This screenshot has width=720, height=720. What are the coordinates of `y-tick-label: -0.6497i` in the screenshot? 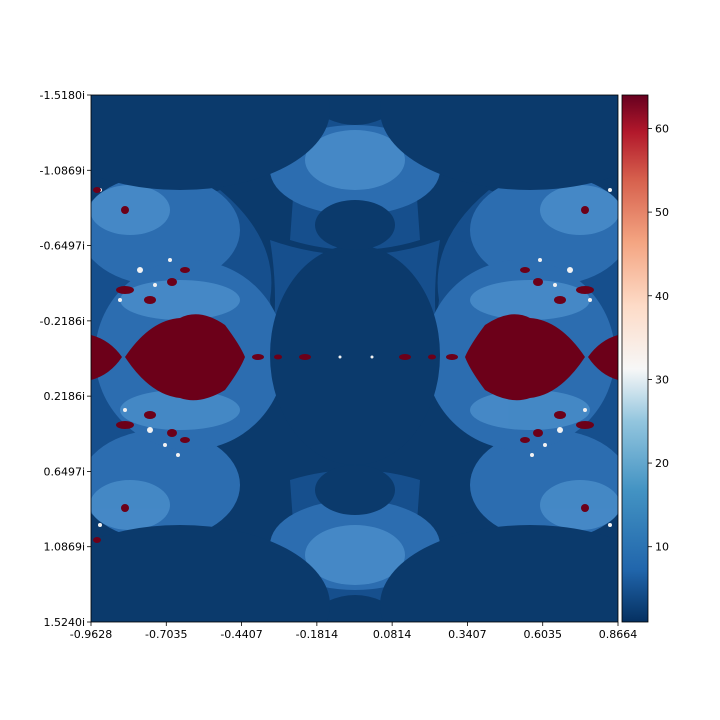 It's located at (62, 246).